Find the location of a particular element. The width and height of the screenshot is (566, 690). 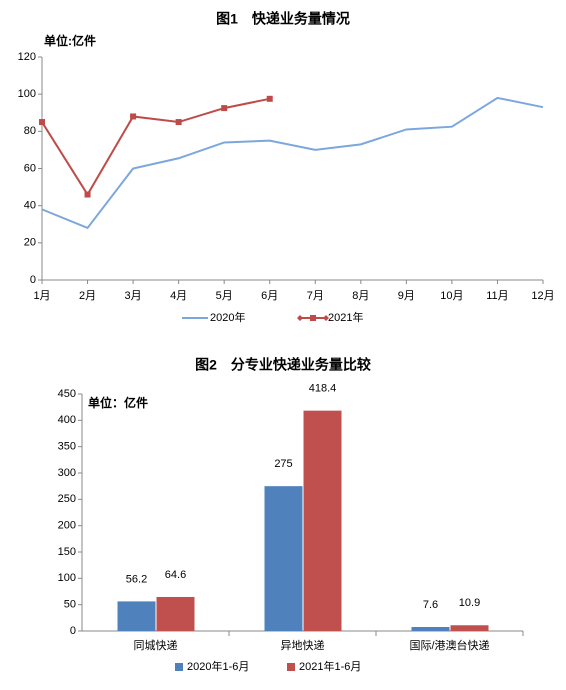

y-tick-label: 80 is located at coordinates (30, 131).